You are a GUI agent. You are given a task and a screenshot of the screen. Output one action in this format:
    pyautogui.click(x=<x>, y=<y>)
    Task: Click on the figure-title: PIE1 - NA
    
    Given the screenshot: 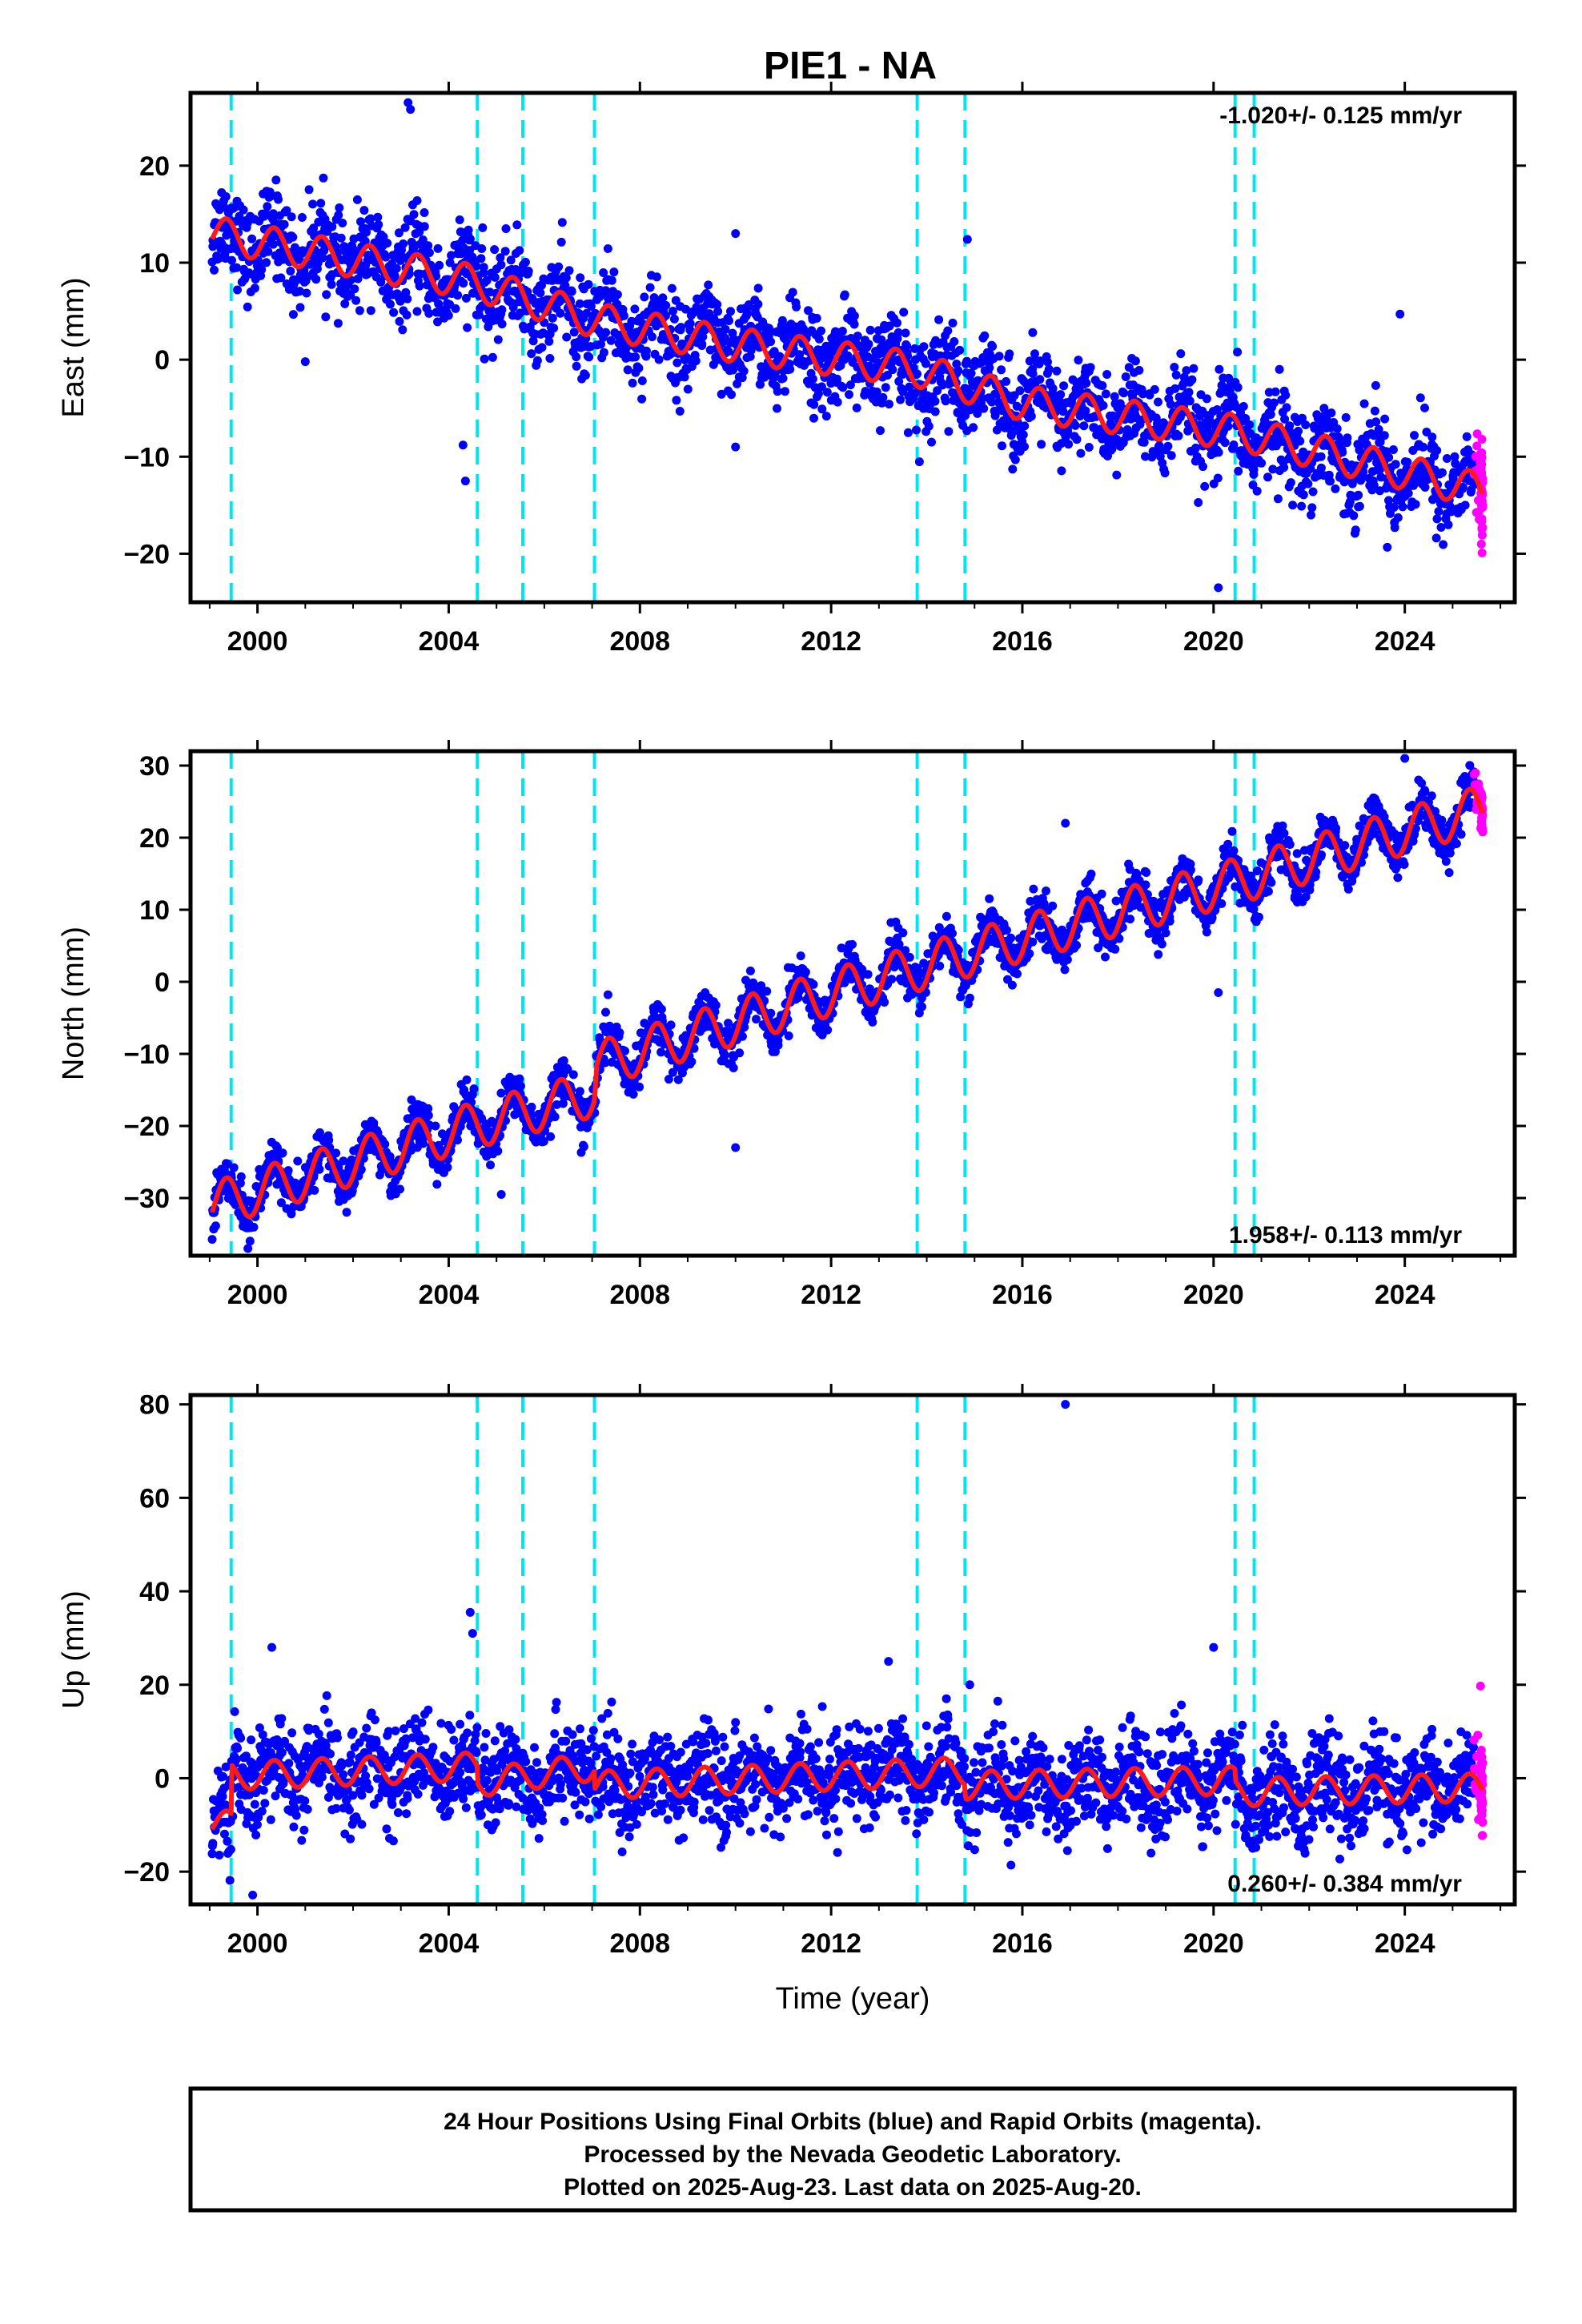 What is the action you would take?
    pyautogui.click(x=850, y=66)
    